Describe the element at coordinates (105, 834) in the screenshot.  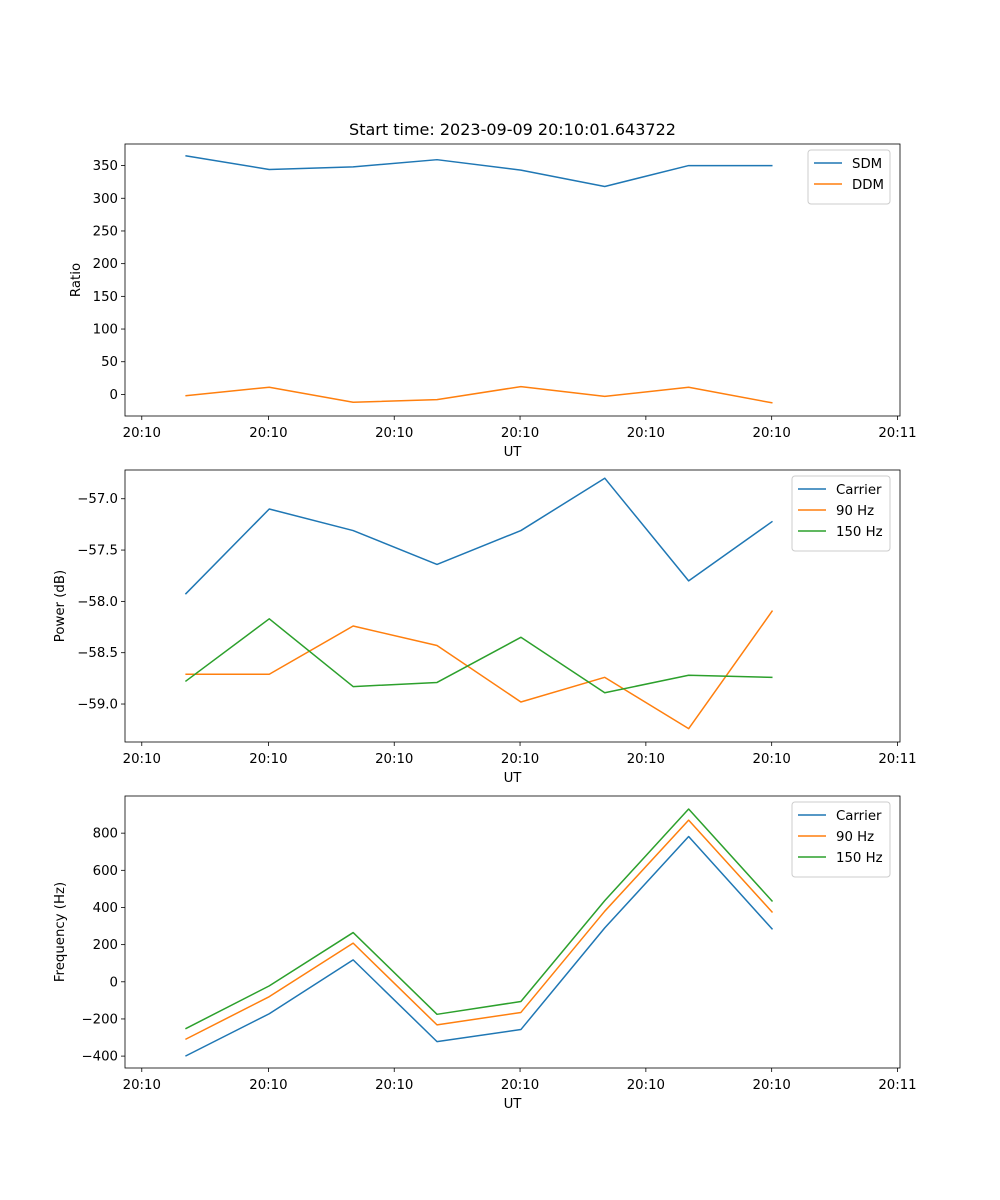
I see `y-tick-label: 800` at that location.